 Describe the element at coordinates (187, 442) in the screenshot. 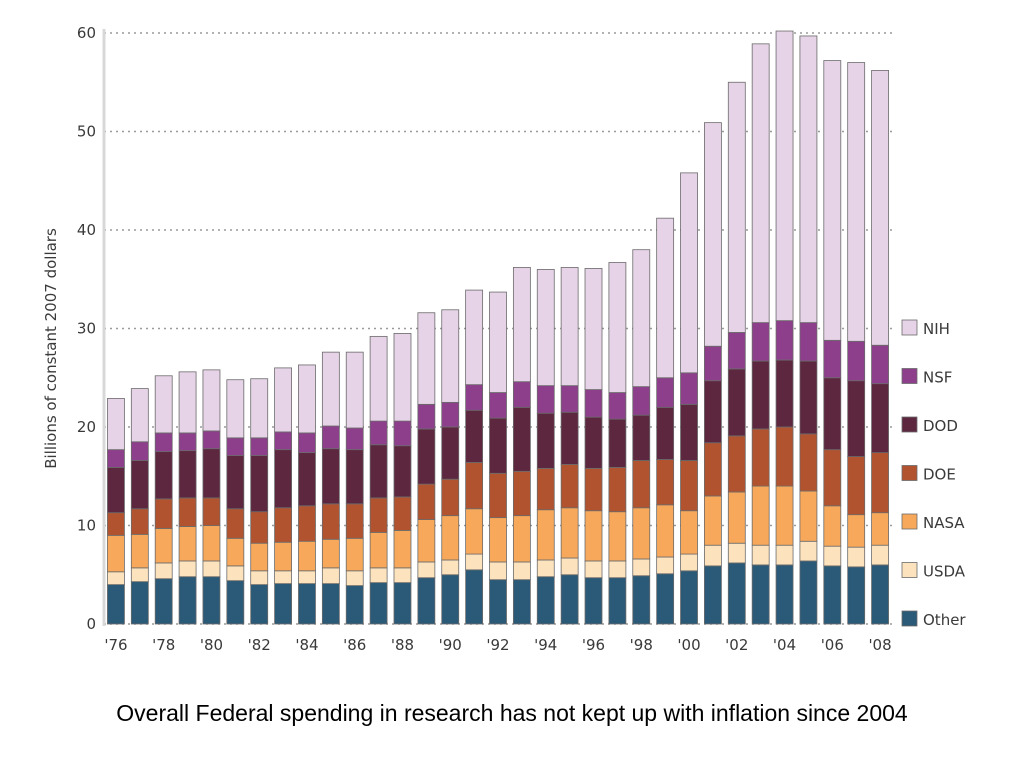

I see `bar-nsf-1979` at that location.